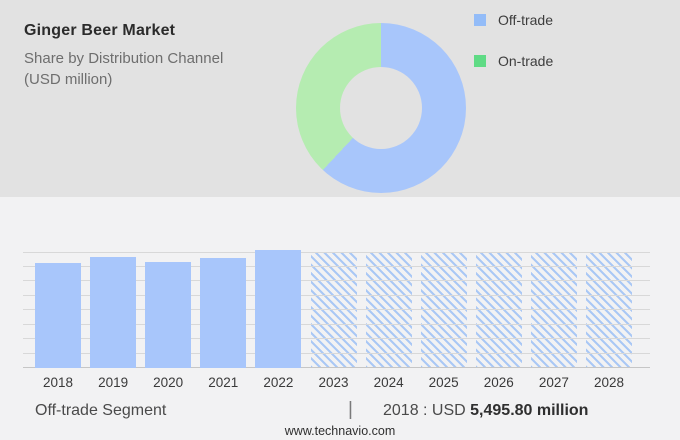 The height and width of the screenshot is (440, 680). Describe the element at coordinates (101, 410) in the screenshot. I see `segment-label: Off-trade Segment` at that location.